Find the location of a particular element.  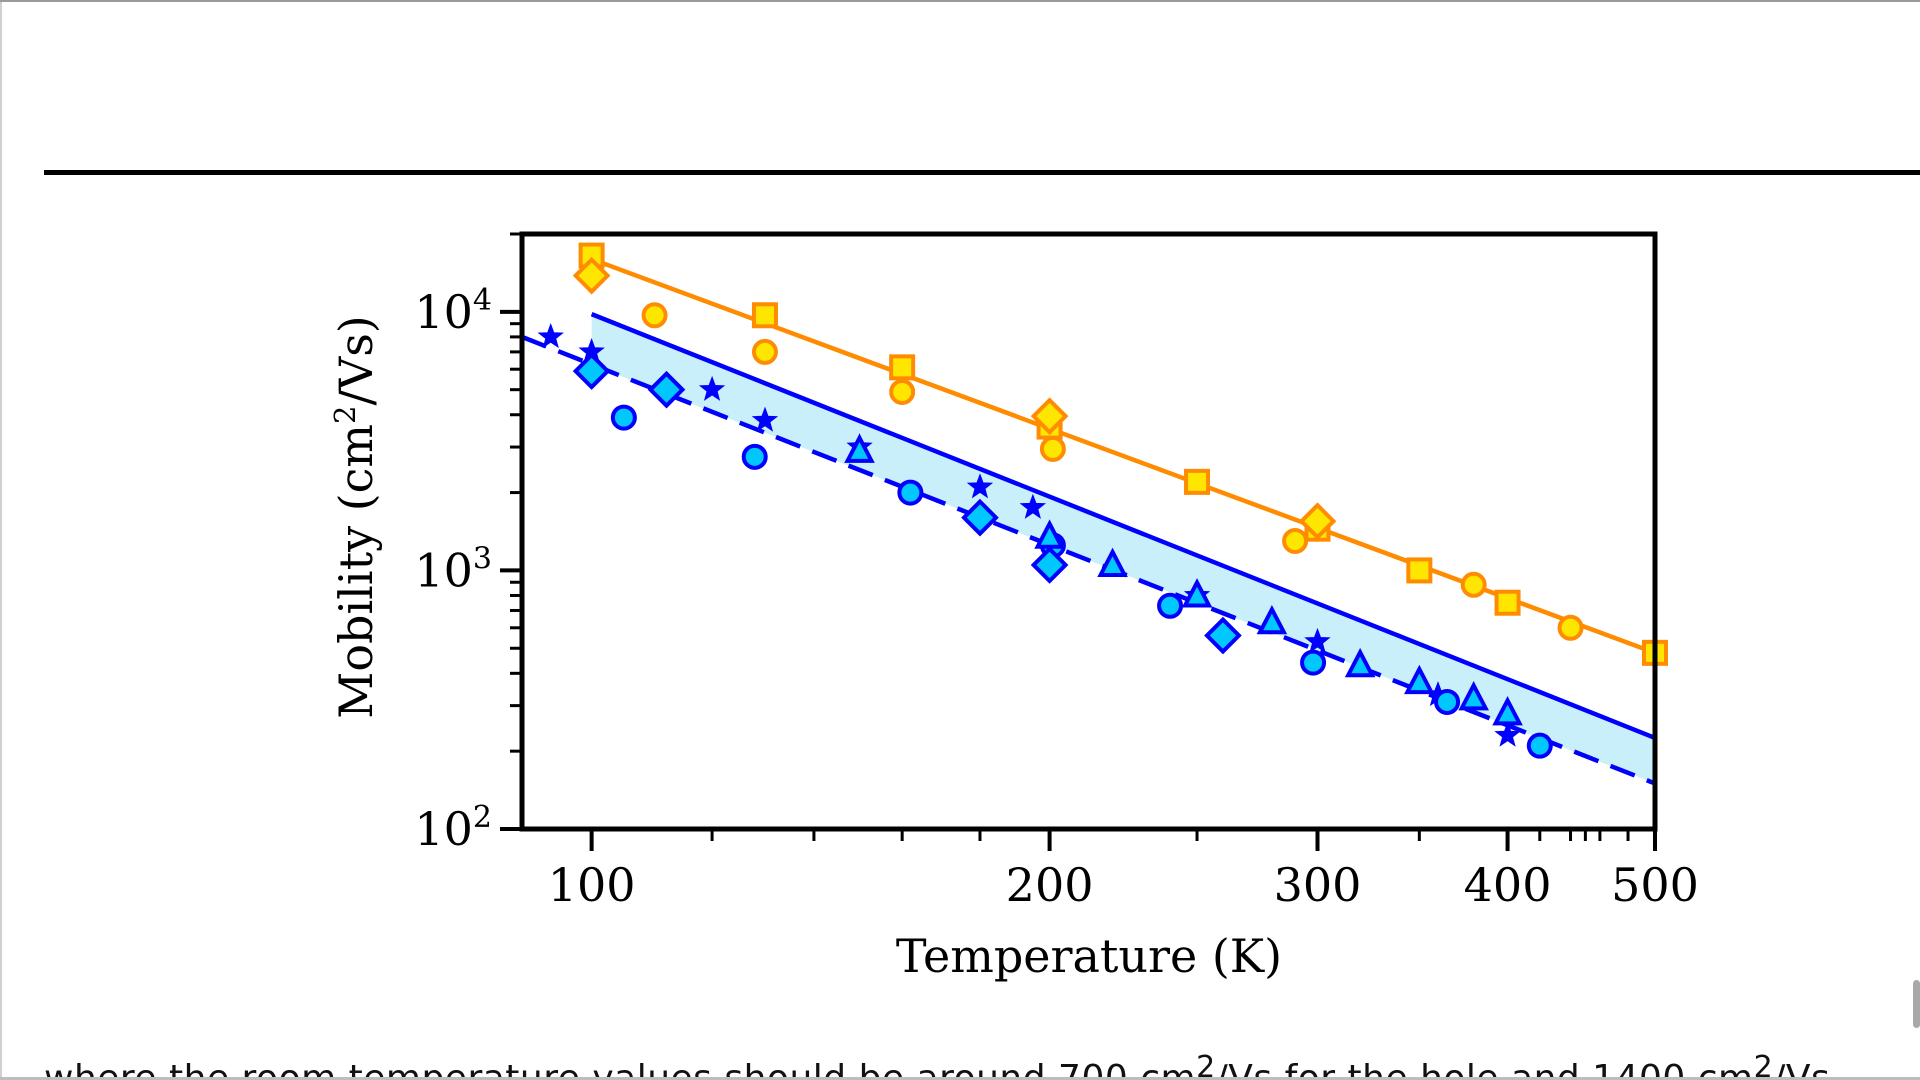

y-tick-exponent: 4 is located at coordinates (482, 300).